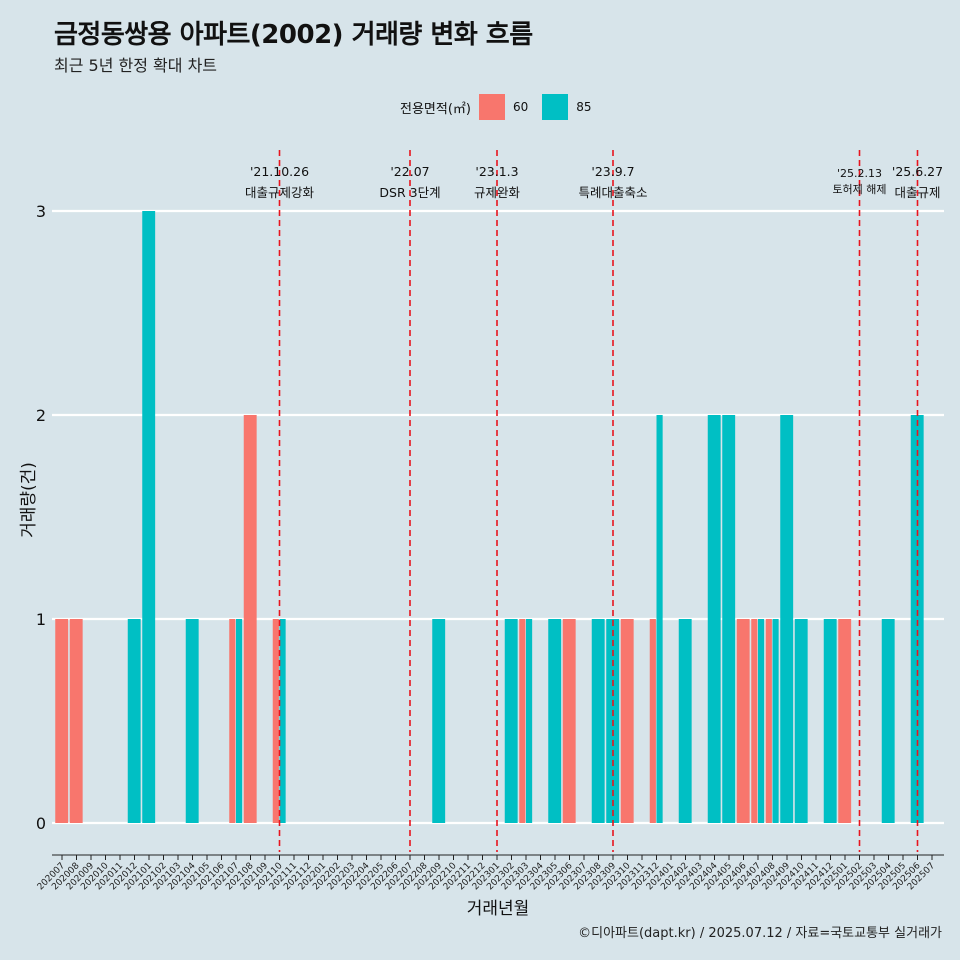  I want to click on legend-label-60: 60, so click(520, 107).